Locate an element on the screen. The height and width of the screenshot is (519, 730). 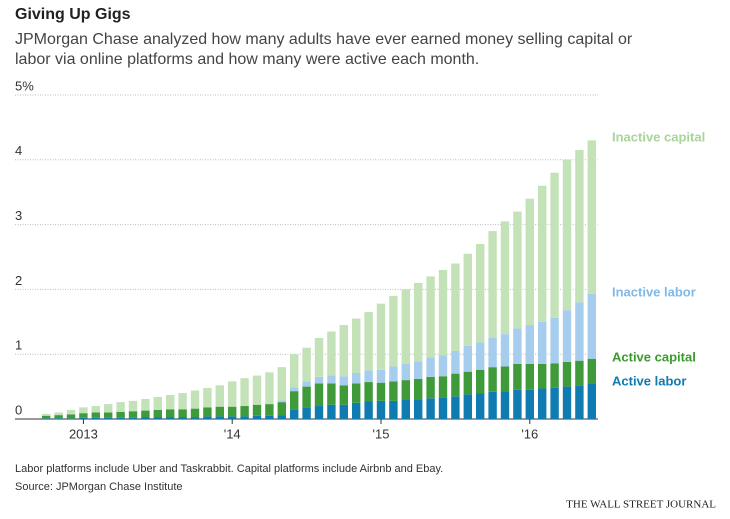
chart-title: Giving Up Gigs is located at coordinates (73, 14).